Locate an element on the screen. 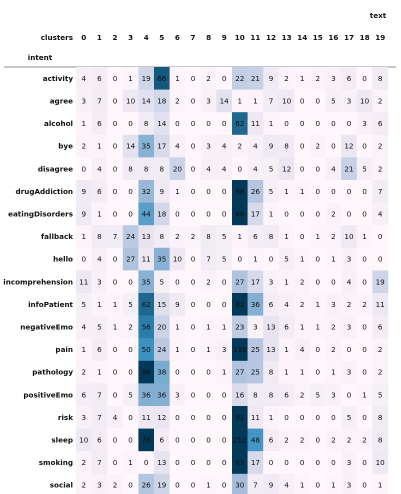 This screenshot has width=401, height=494. heatmap-cell-value: 13 is located at coordinates (270, 349).